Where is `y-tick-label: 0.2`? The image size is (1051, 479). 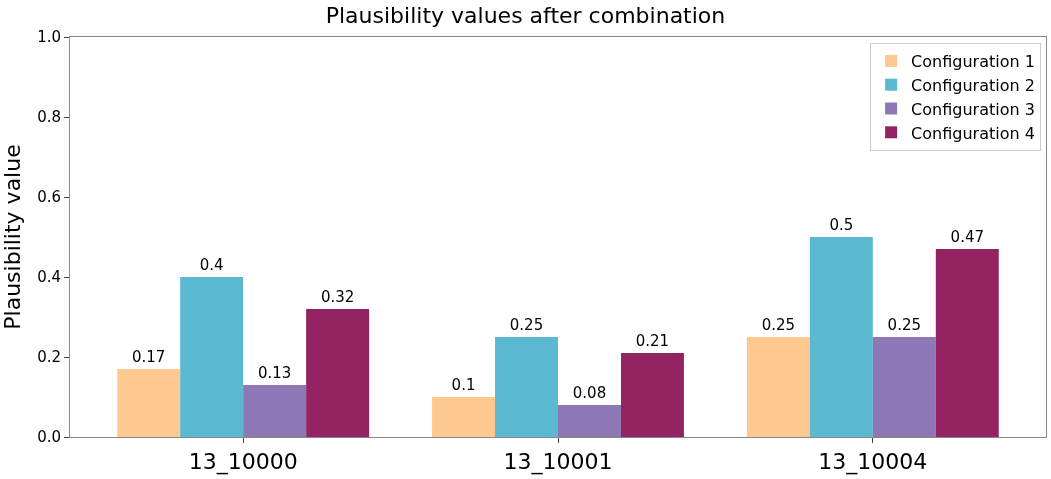 y-tick-label: 0.2 is located at coordinates (49, 357).